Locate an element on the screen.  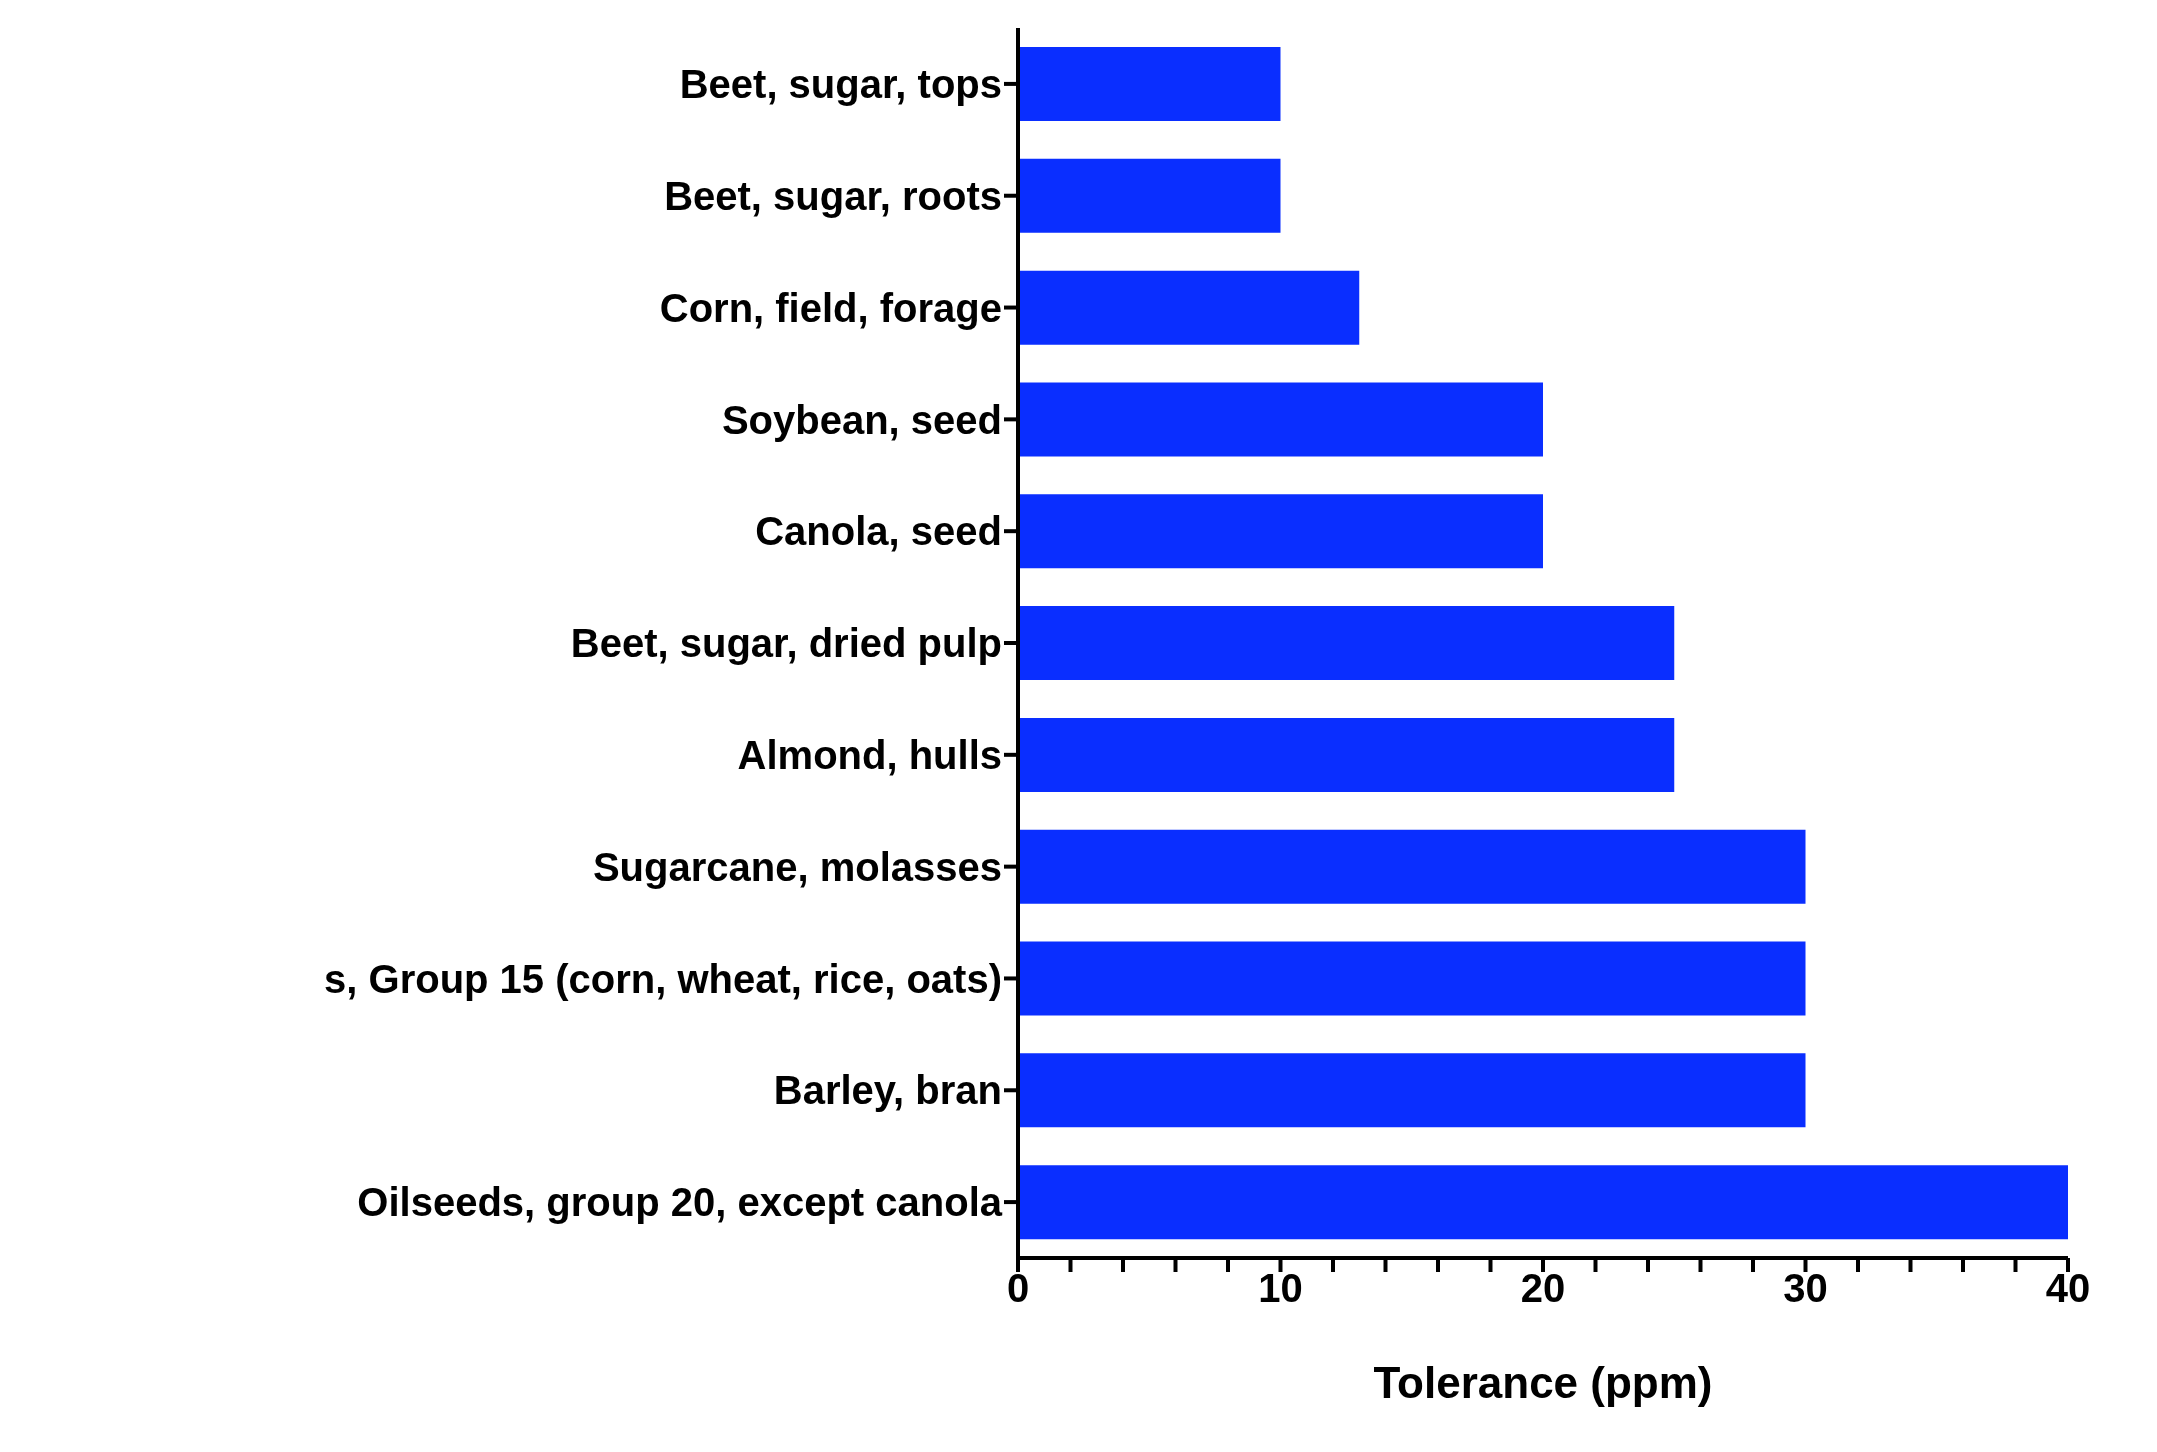
x-tick-label: 10 is located at coordinates (1280, 1288).